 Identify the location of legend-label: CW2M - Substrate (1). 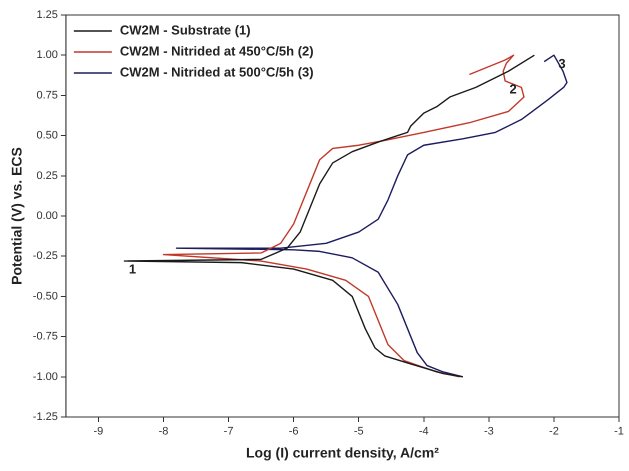
(185, 30).